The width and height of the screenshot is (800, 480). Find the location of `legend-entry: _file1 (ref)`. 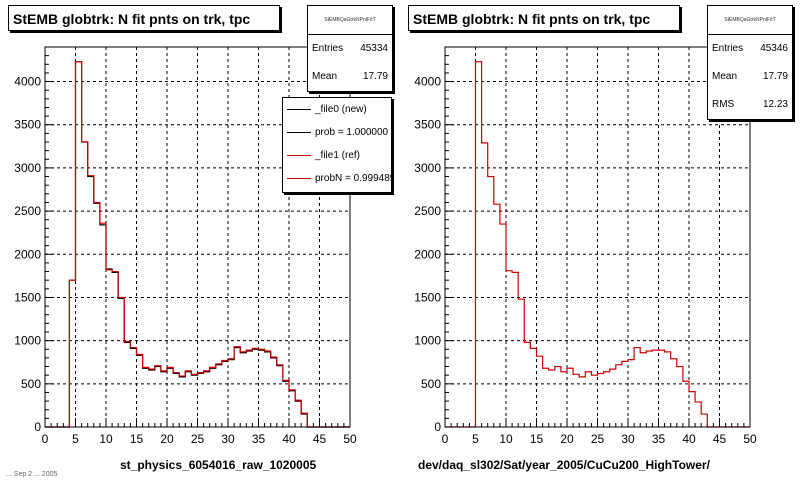

legend-entry: _file1 (ref) is located at coordinates (337, 155).